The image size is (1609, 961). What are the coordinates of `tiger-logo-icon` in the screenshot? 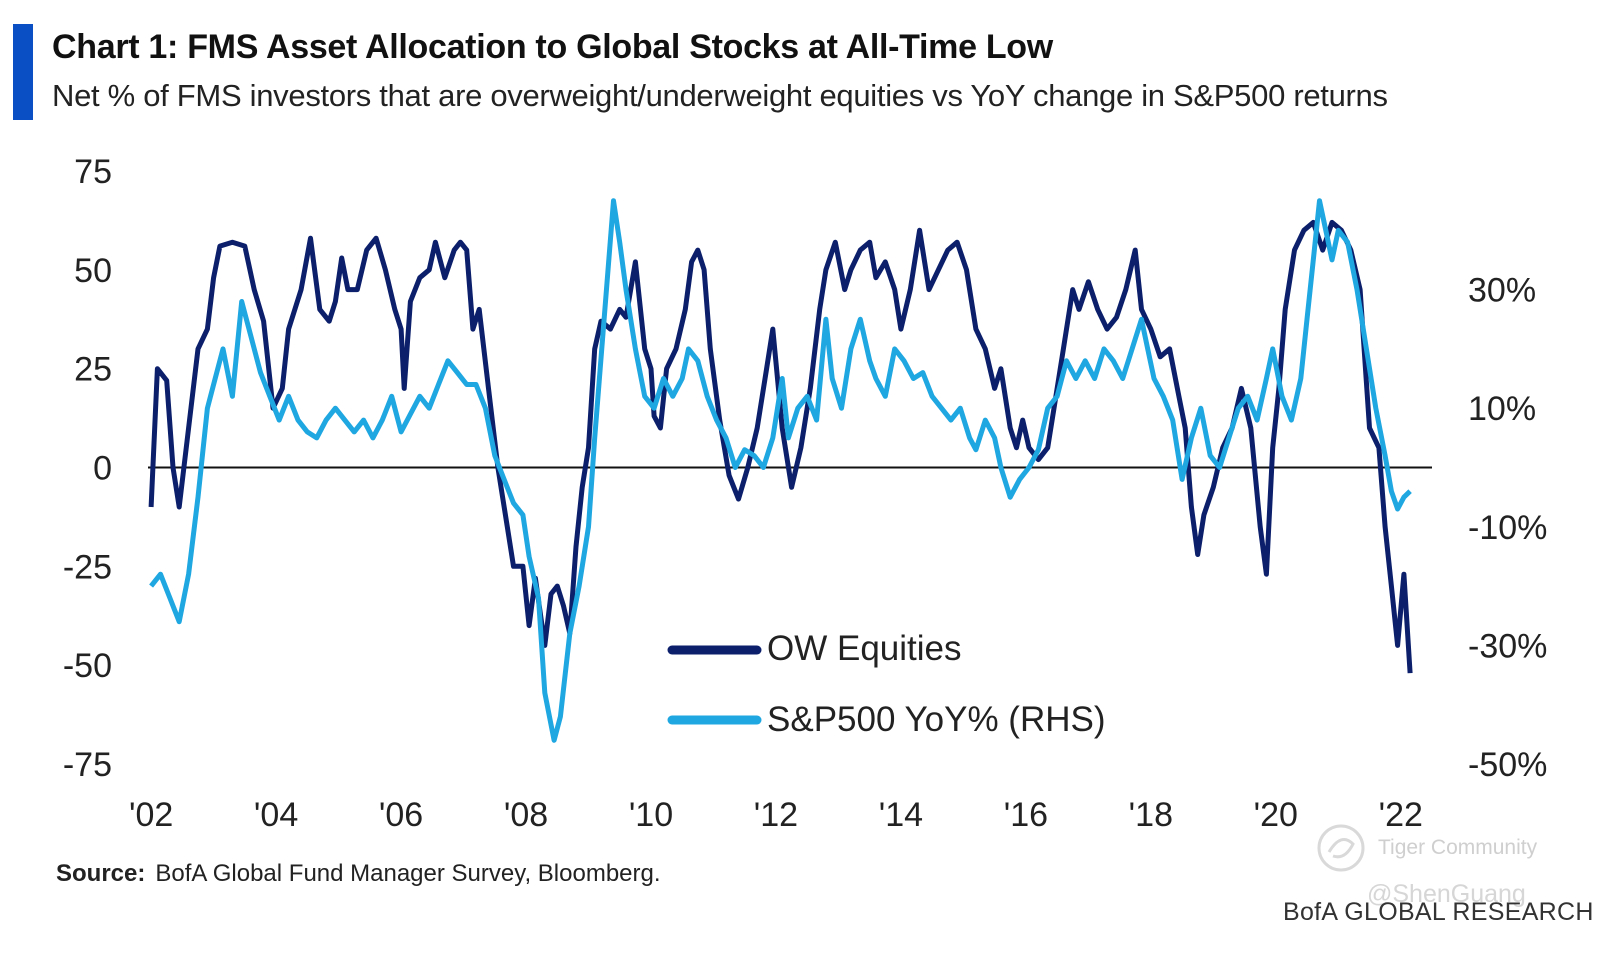 It's located at (1341, 848).